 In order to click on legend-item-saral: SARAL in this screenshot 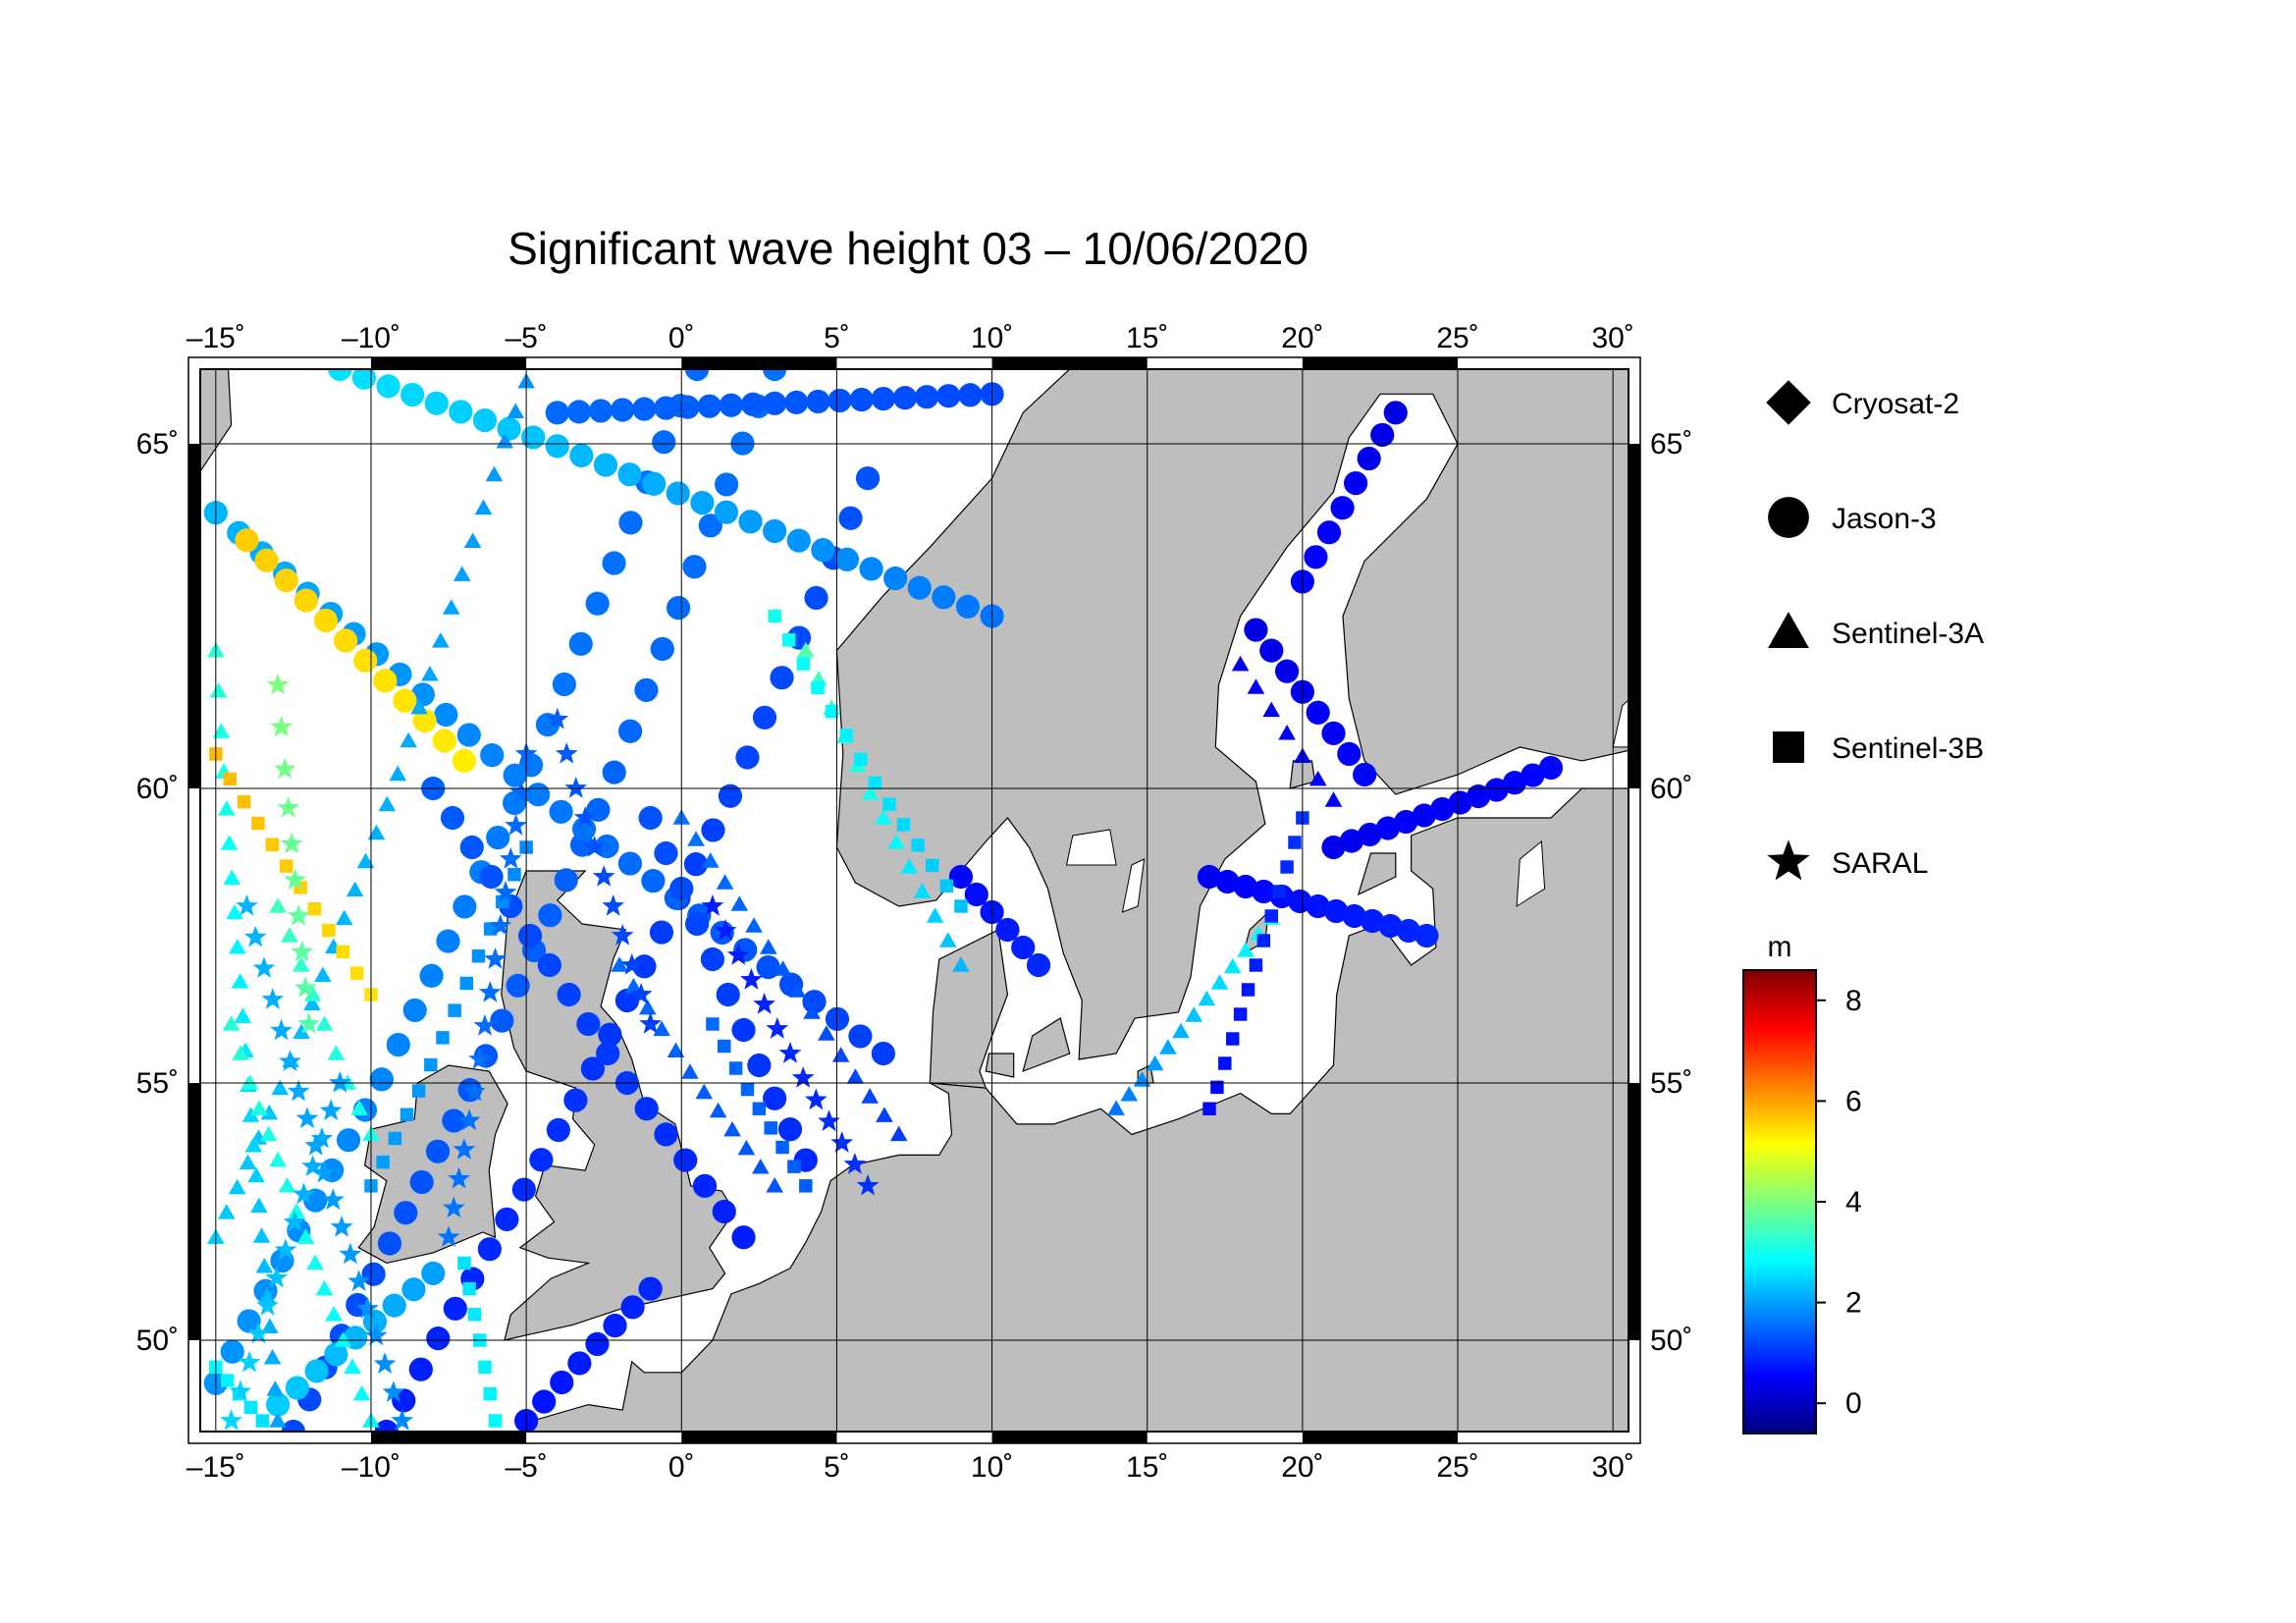, I will do `click(1848, 860)`.